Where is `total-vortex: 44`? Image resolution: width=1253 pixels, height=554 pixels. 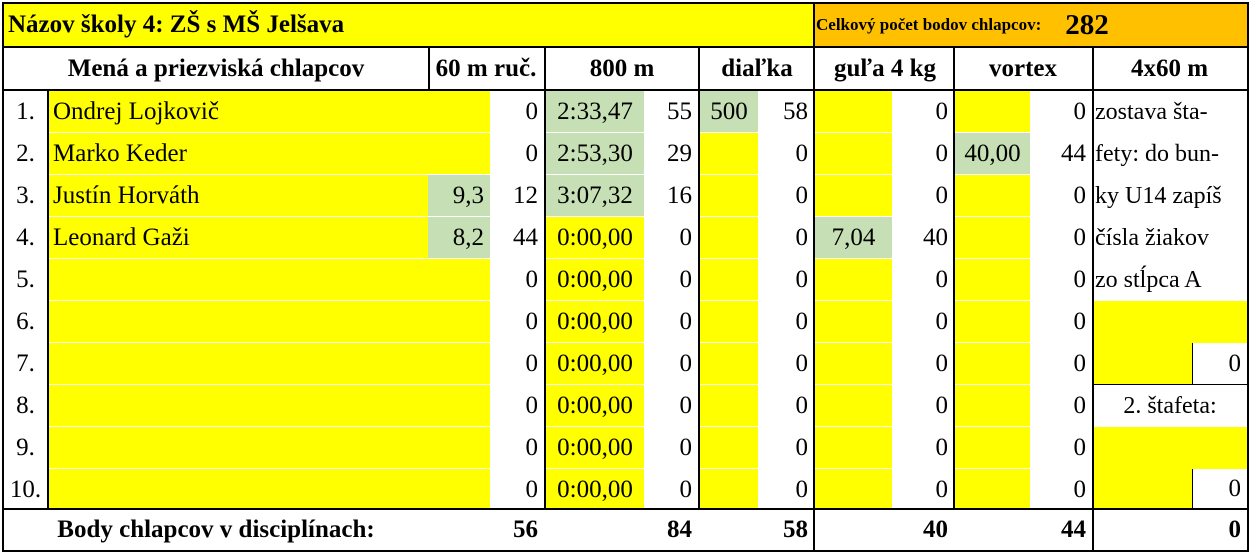
total-vortex: 44 is located at coordinates (1073, 529).